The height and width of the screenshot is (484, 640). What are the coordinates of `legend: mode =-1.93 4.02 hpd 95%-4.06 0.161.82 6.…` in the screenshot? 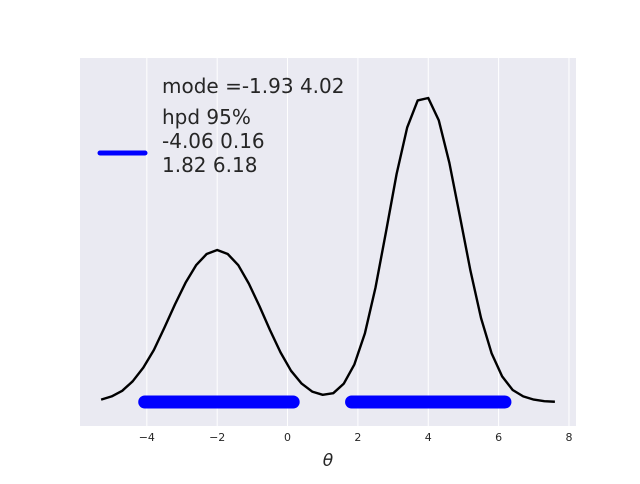 It's located at (220, 125).